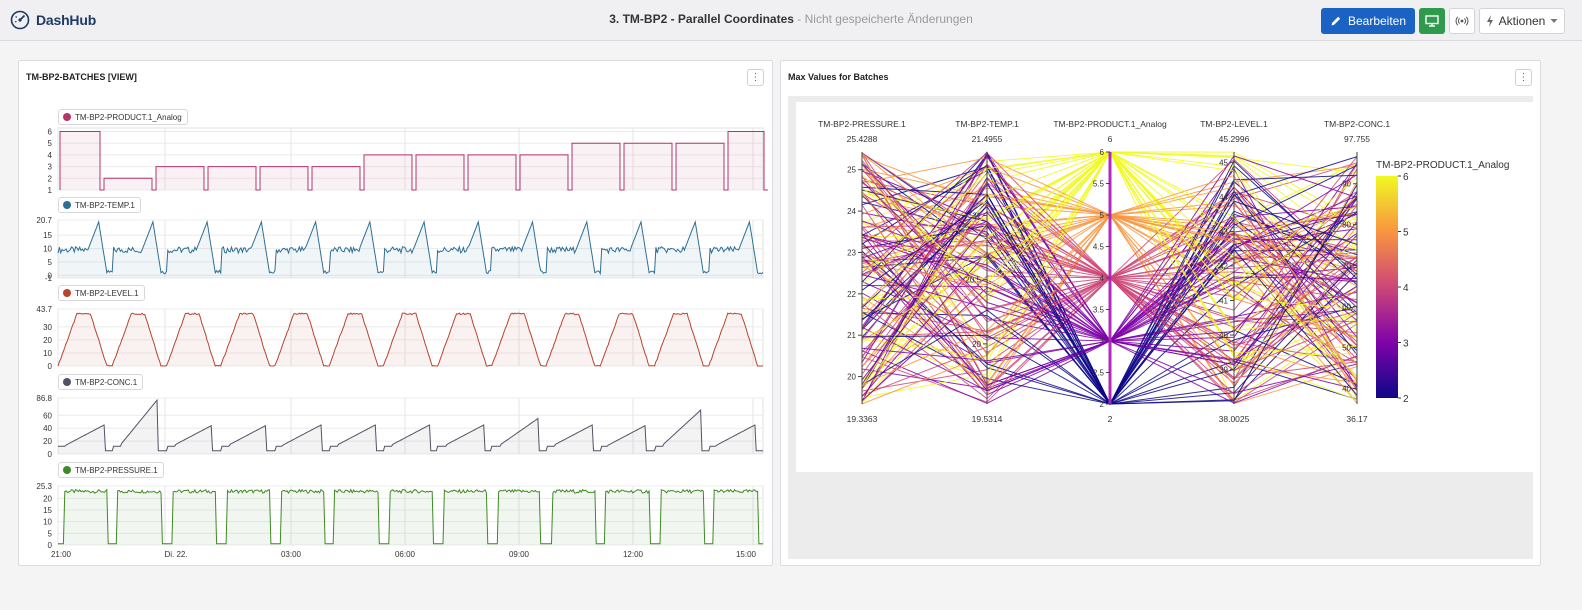 The width and height of the screenshot is (1582, 610). What do you see at coordinates (44, 398) in the screenshot?
I see `y-tick-label: 86.8` at bounding box center [44, 398].